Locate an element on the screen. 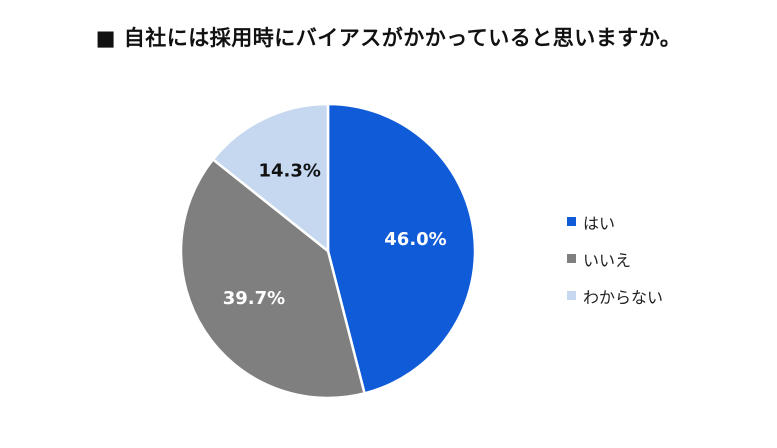 This screenshot has height=448, width=777. legend-swatch-no is located at coordinates (571, 258).